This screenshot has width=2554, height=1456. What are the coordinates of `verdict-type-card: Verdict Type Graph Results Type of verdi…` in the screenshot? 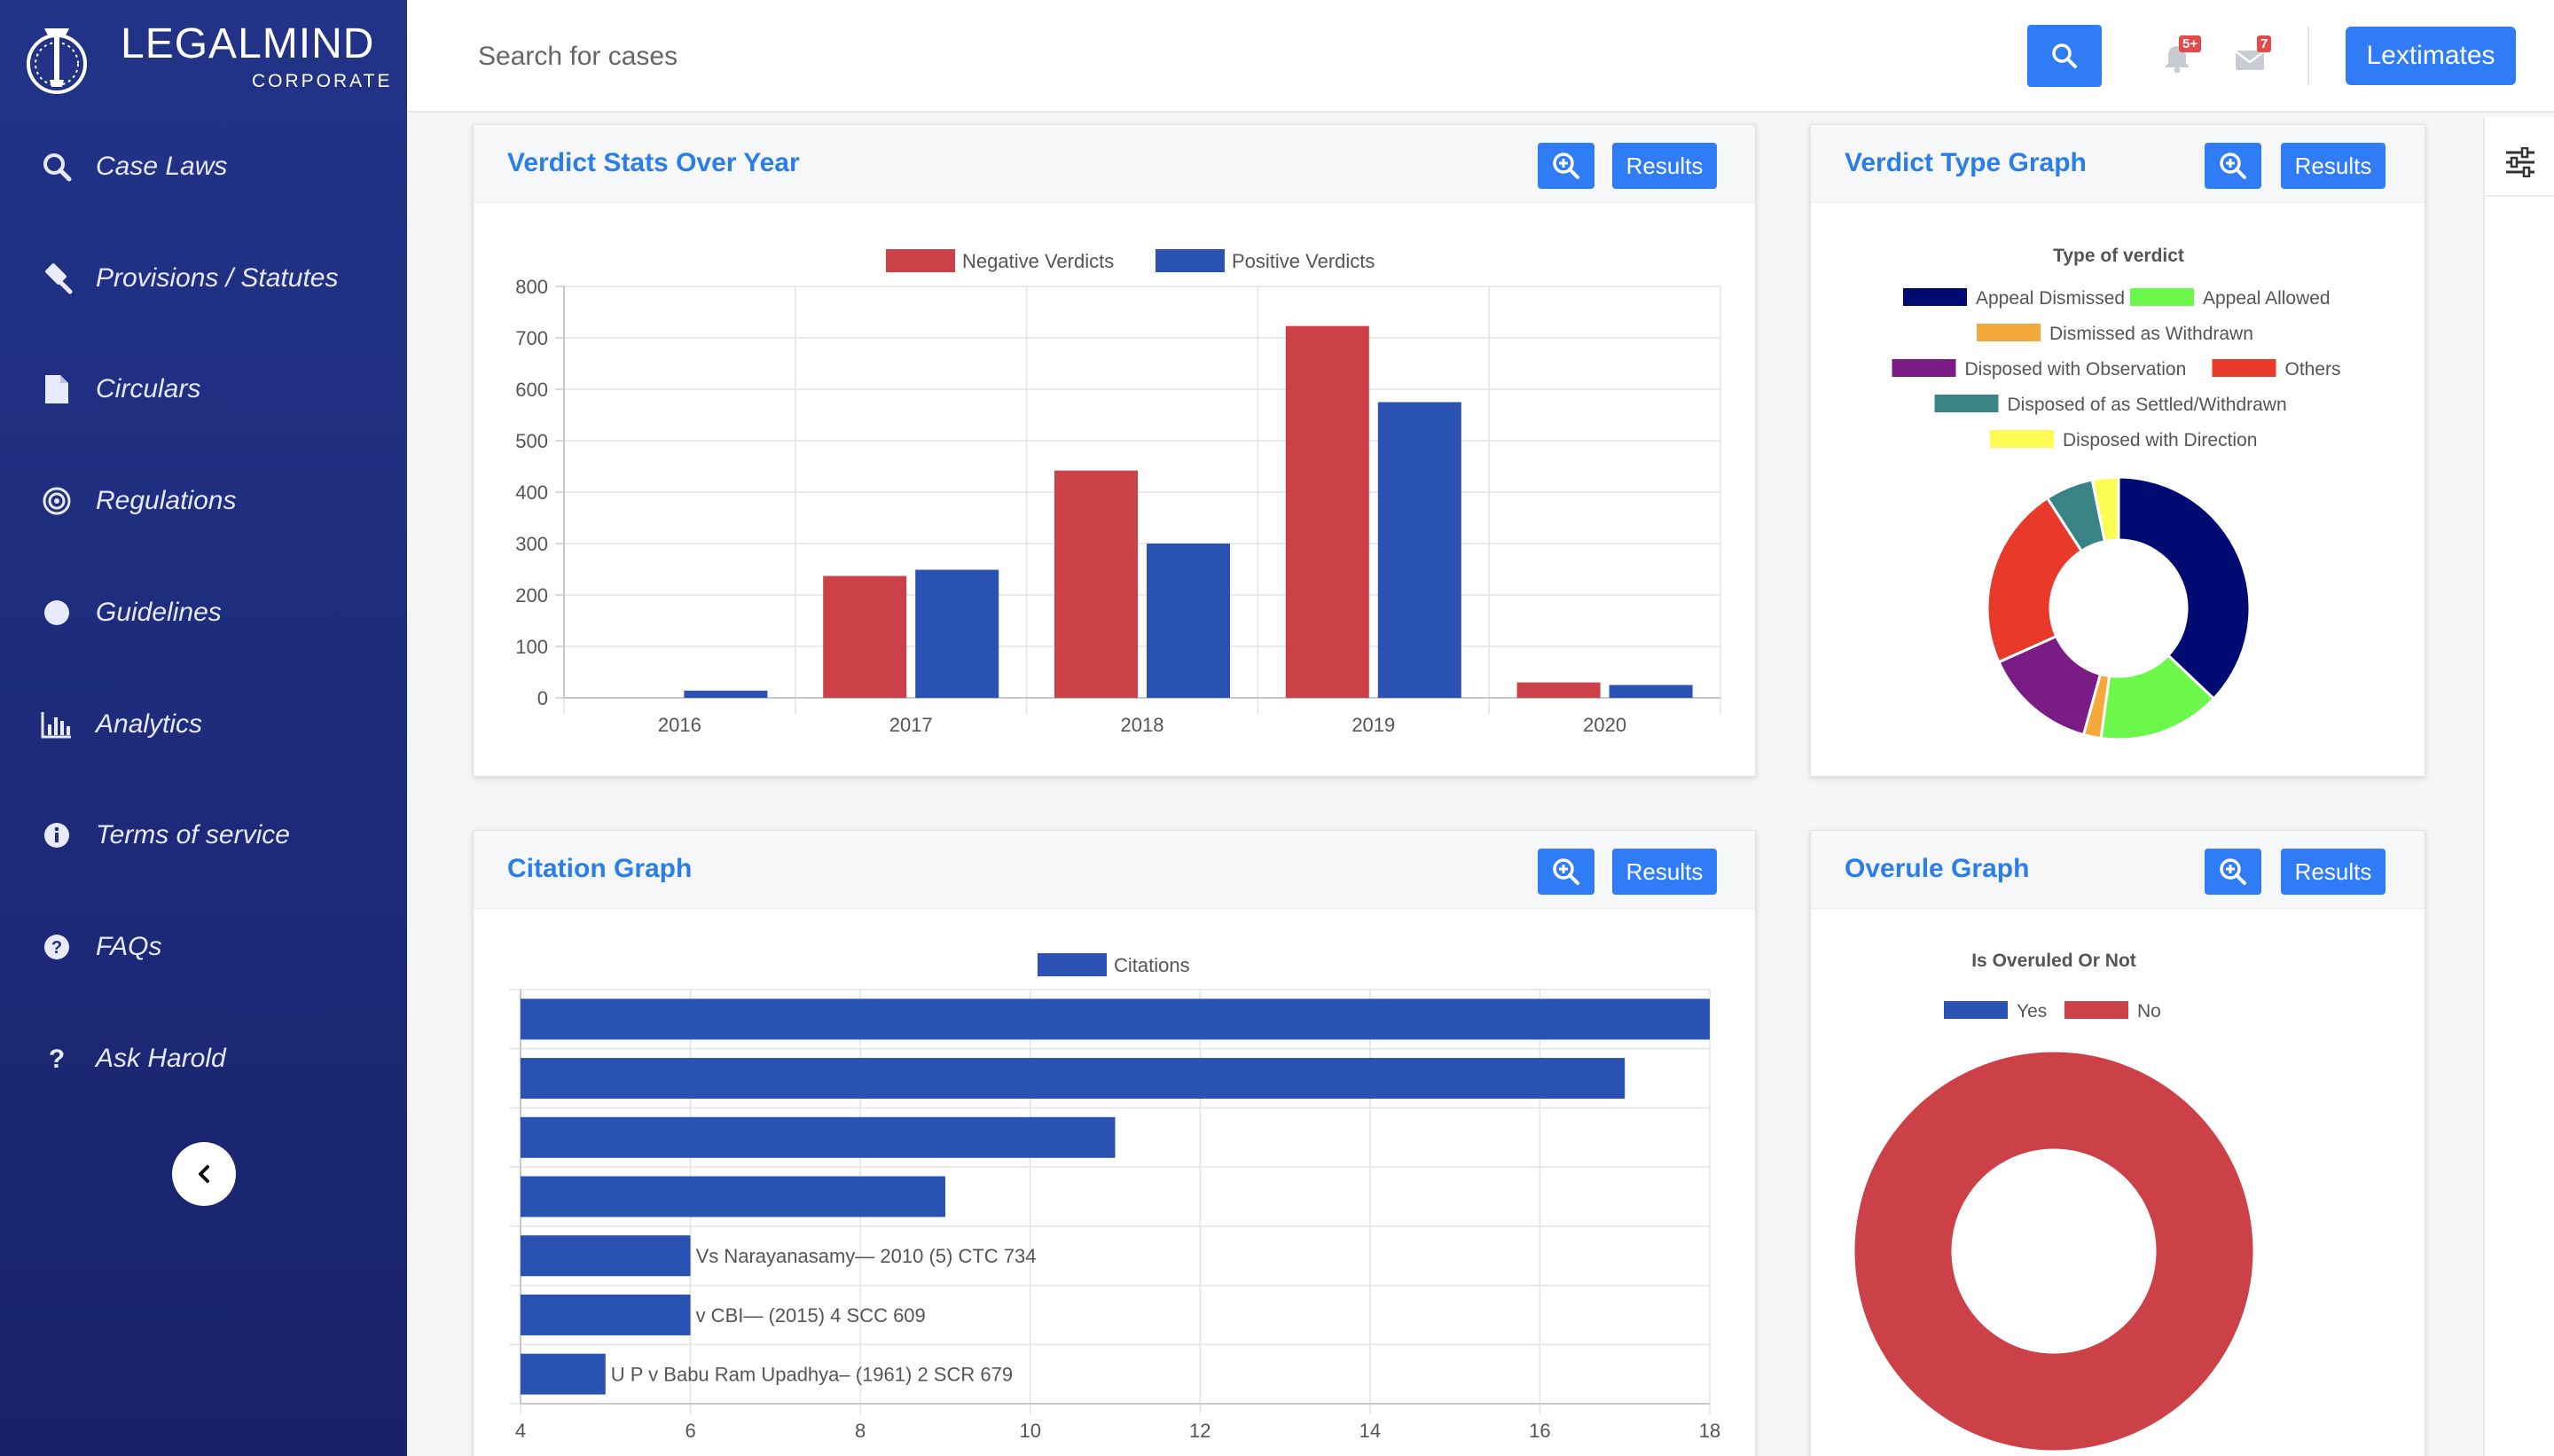 It's located at (2117, 450).